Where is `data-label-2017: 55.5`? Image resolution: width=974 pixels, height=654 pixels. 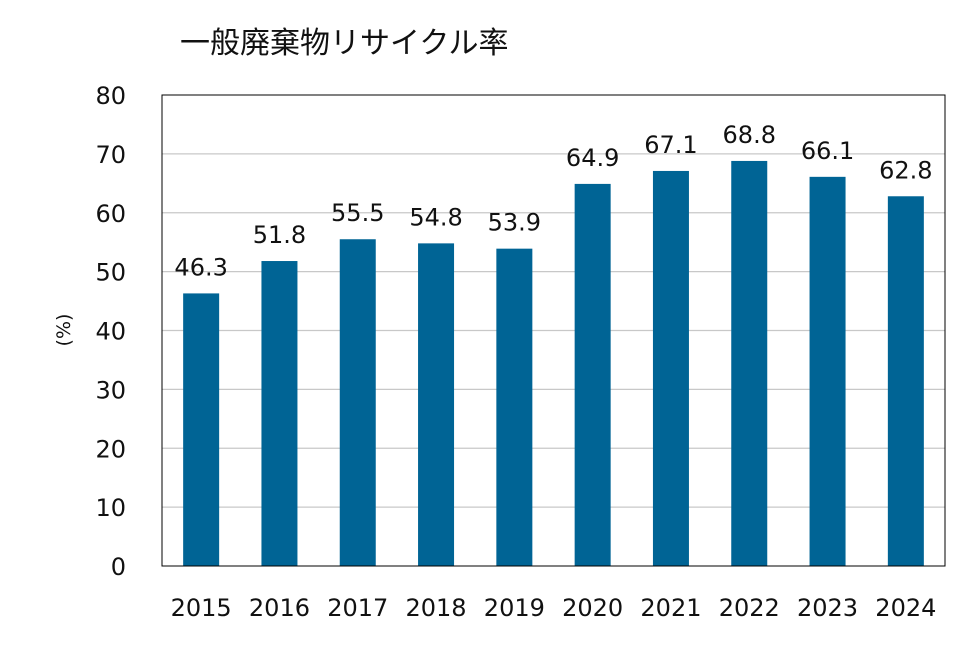
data-label-2017: 55.5 is located at coordinates (357, 213).